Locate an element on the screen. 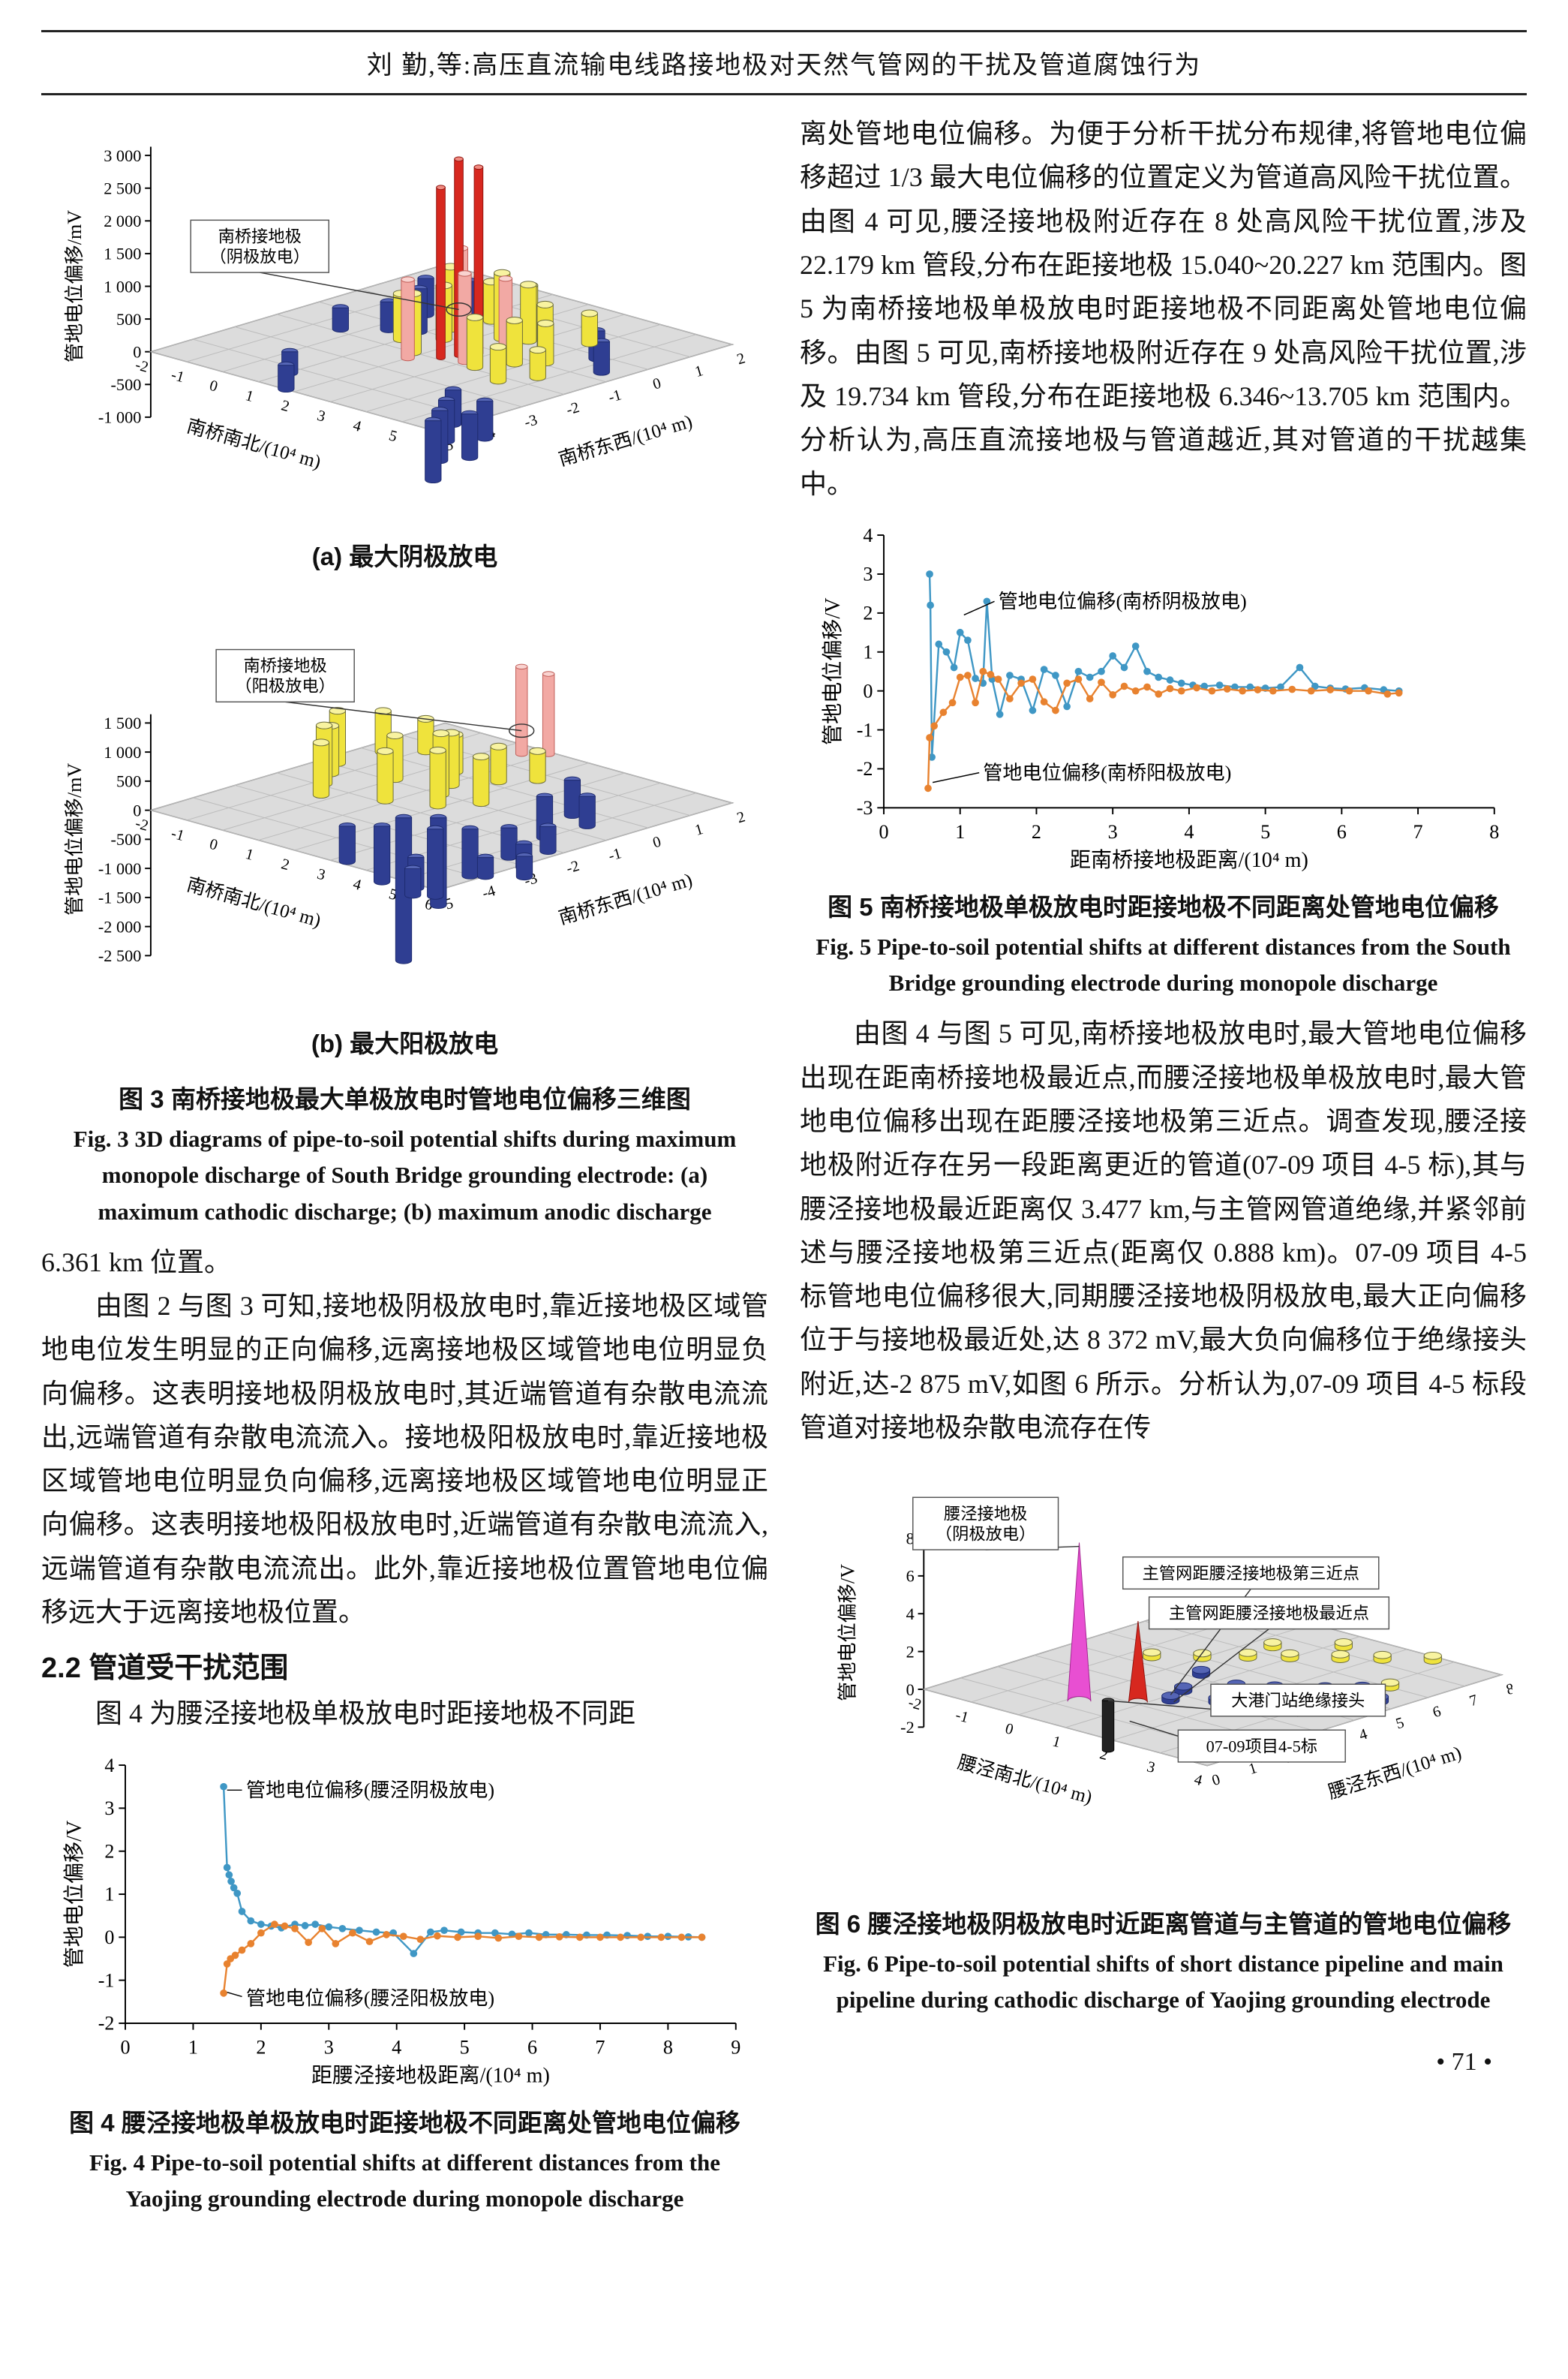 The image size is (1568, 2379). paragraph-fig4-intro: 图 4 为腰泾接地极单极放电时距接地极不同距 is located at coordinates (366, 1713).